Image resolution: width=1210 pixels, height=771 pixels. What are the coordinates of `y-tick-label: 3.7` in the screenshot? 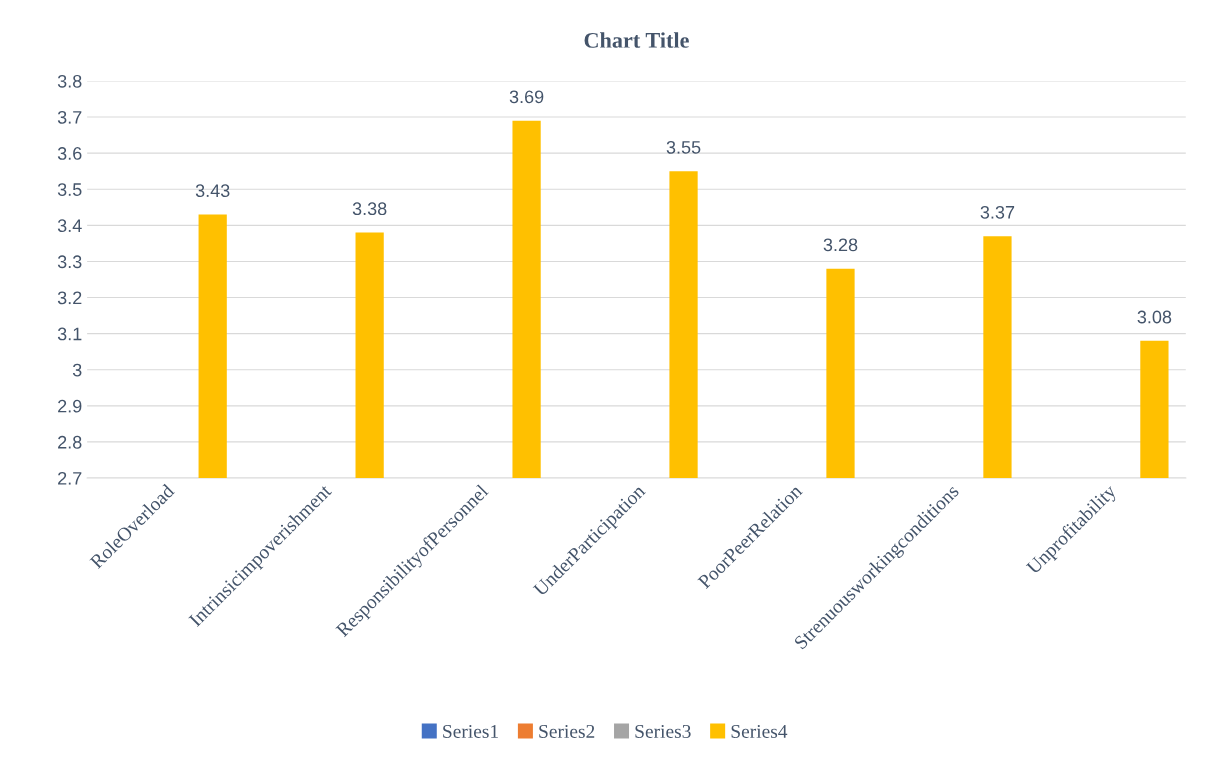 It's located at (69, 117).